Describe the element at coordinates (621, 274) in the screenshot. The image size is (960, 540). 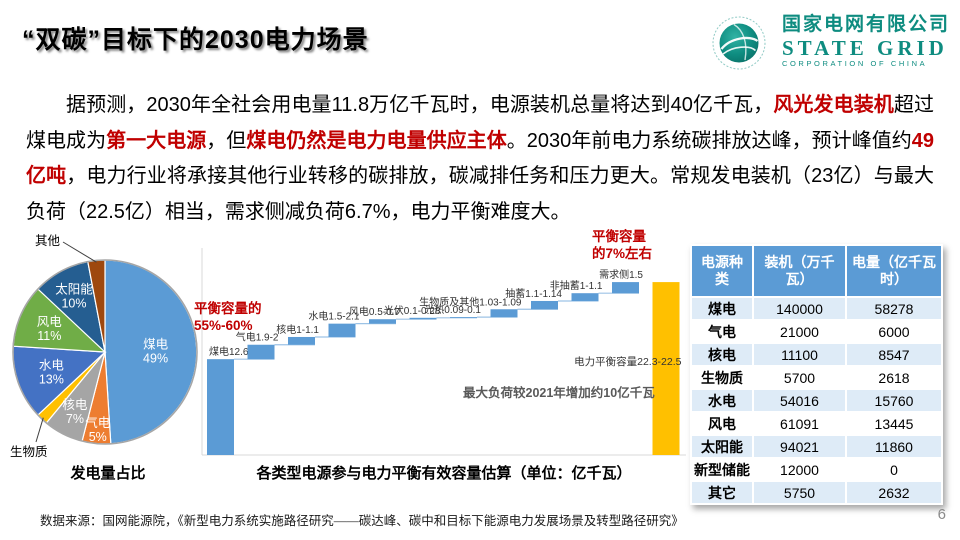
I see `waterfall-bar-label: 需求侧1.5` at that location.